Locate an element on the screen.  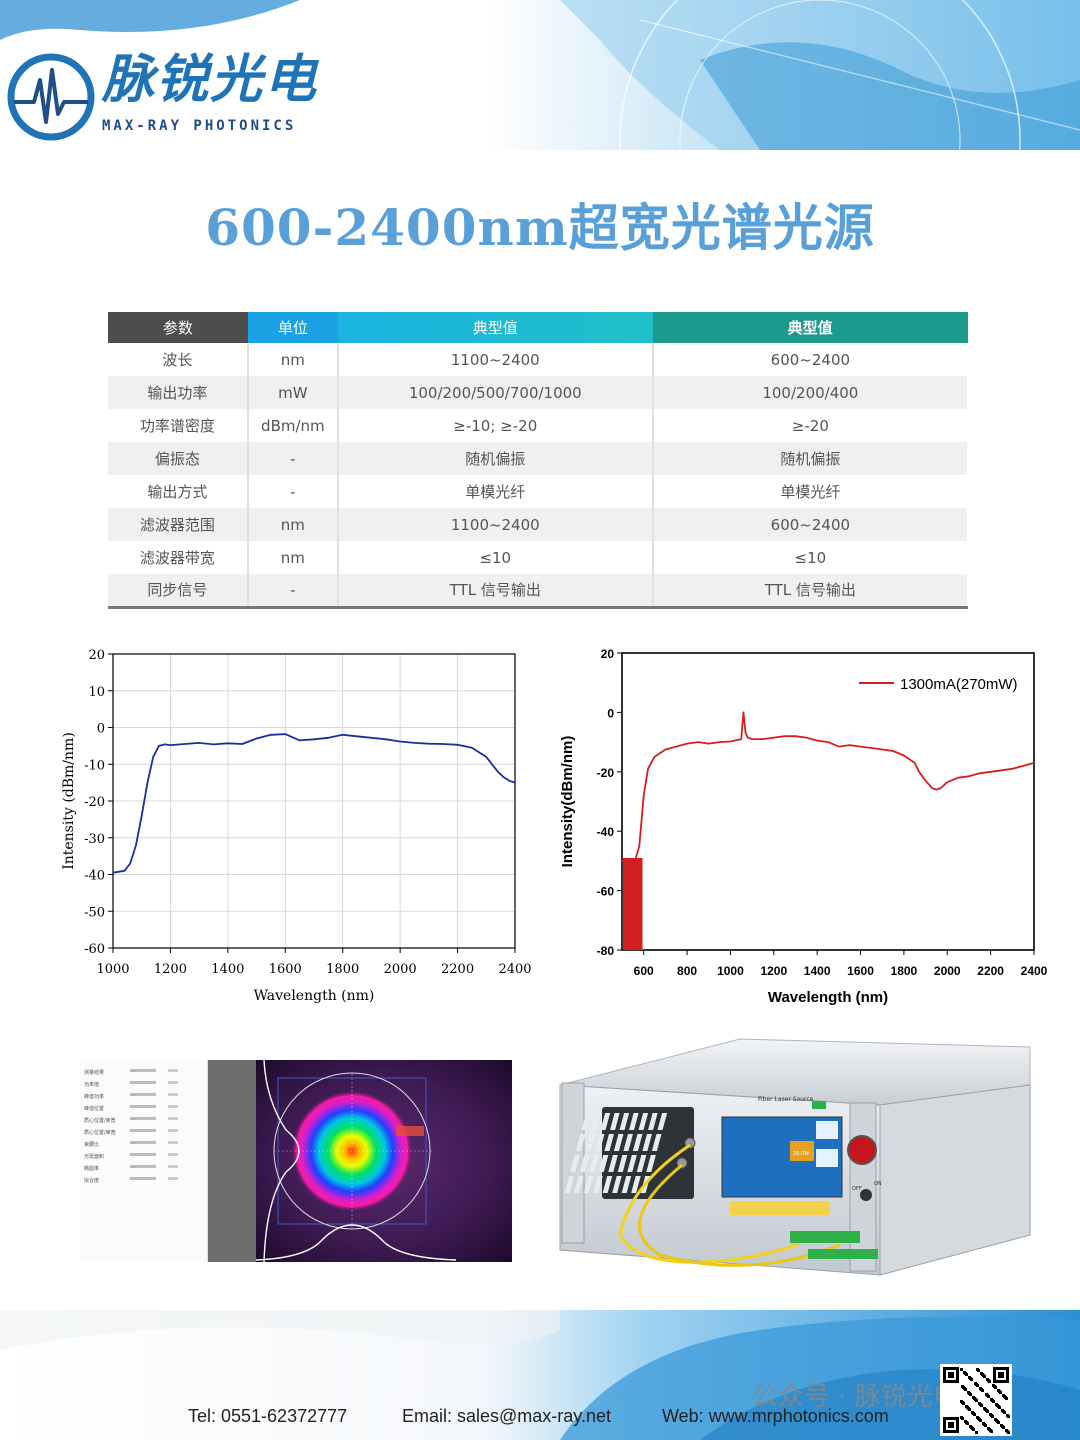
table-row: 波长 nm 1100~2400 600~2400 is located at coordinates (538, 359).